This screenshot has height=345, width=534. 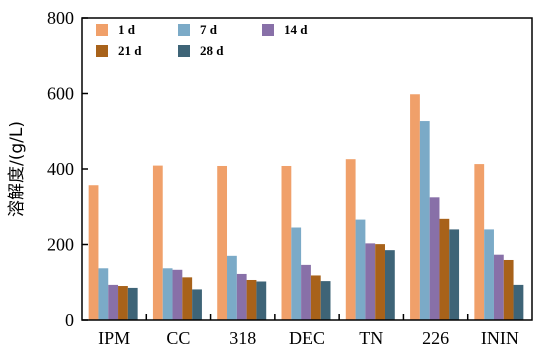 What do you see at coordinates (177, 294) in the screenshot?
I see `bar-cc-14d` at bounding box center [177, 294].